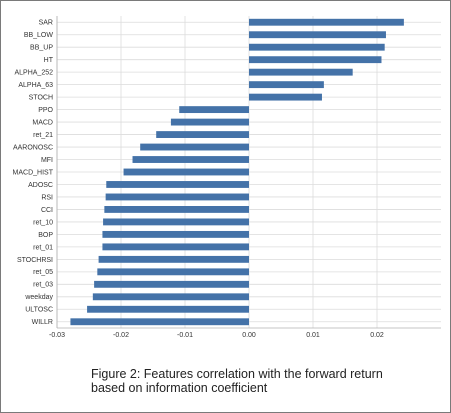 The height and width of the screenshot is (413, 451). What do you see at coordinates (185, 335) in the screenshot?
I see `x-tick-label: -0.01` at bounding box center [185, 335].